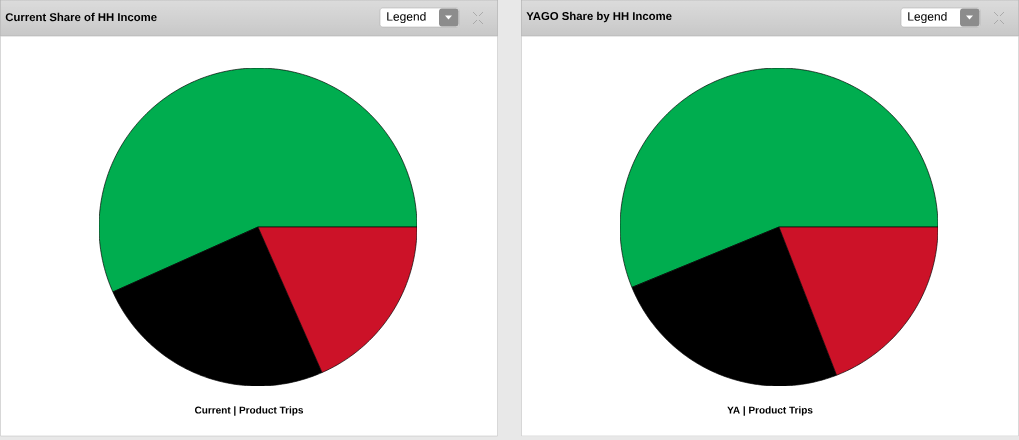 The height and width of the screenshot is (440, 1019). Describe the element at coordinates (81, 17) in the screenshot. I see `chart-title: Current Share of HH Income` at that location.